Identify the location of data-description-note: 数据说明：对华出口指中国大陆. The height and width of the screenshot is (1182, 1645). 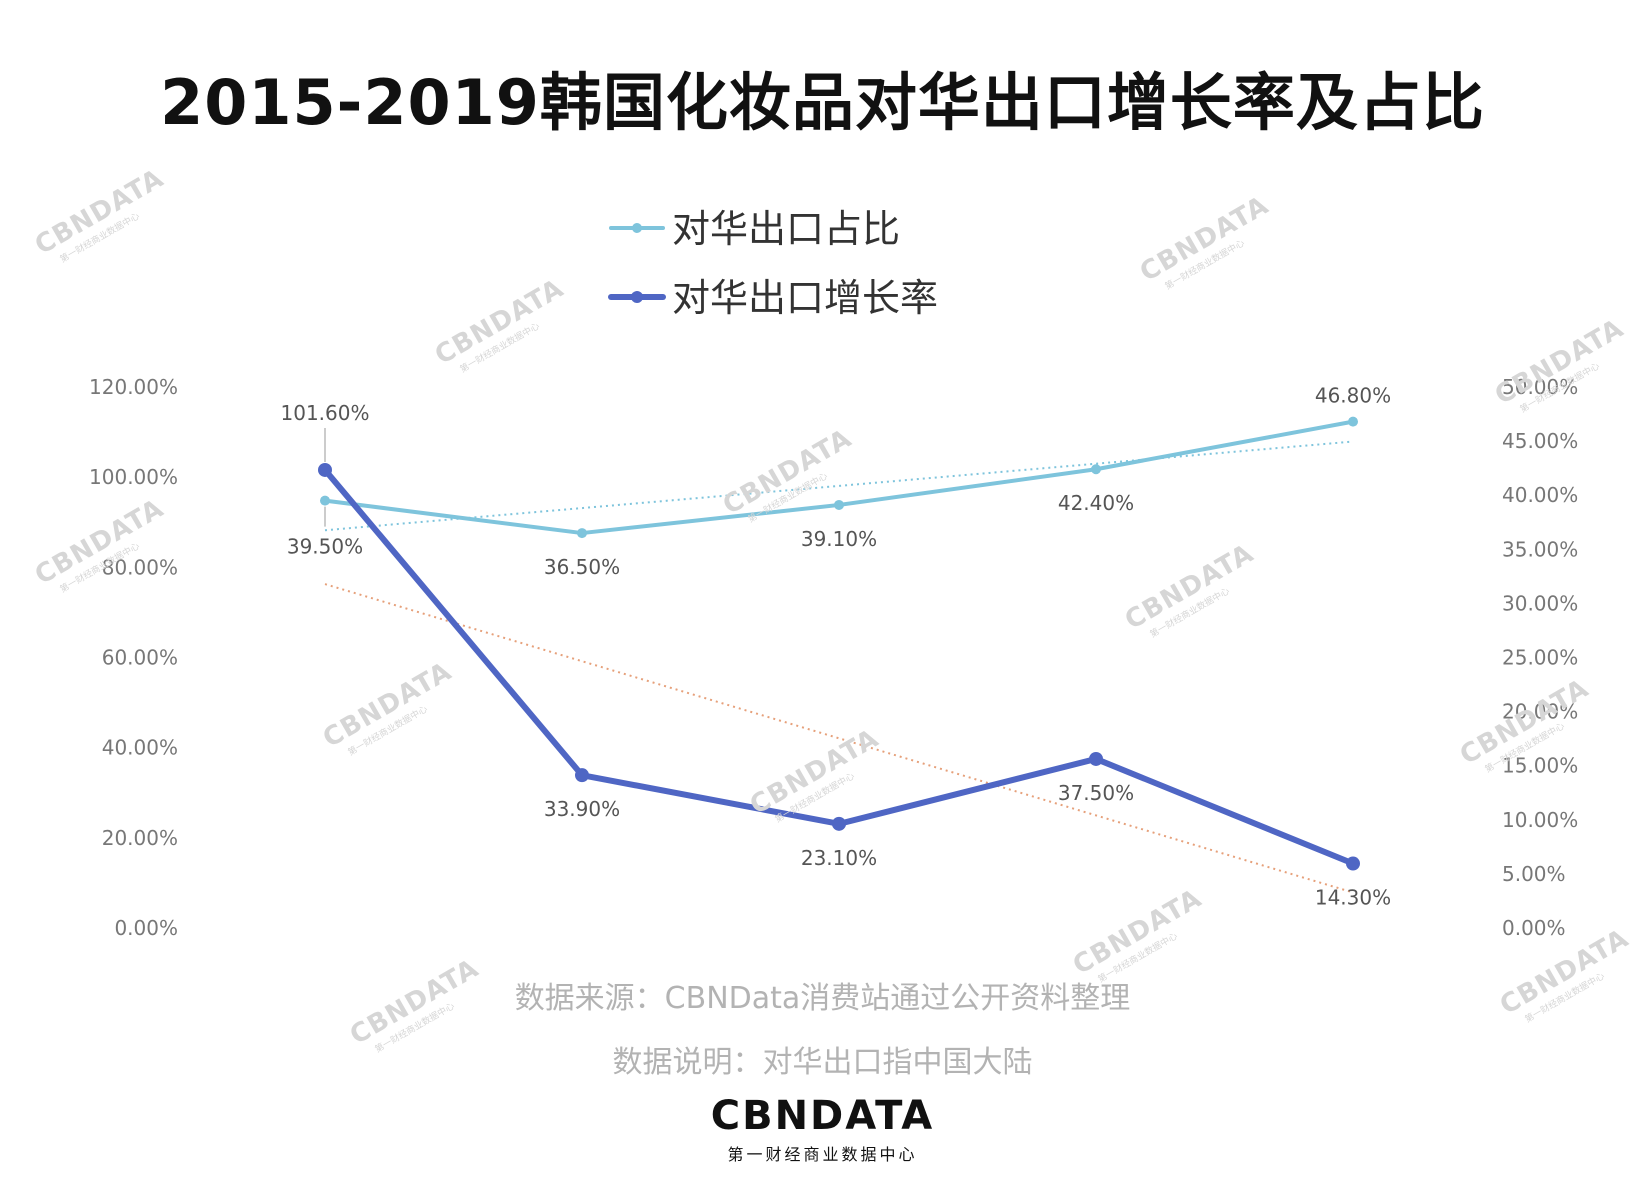
(822, 1062).